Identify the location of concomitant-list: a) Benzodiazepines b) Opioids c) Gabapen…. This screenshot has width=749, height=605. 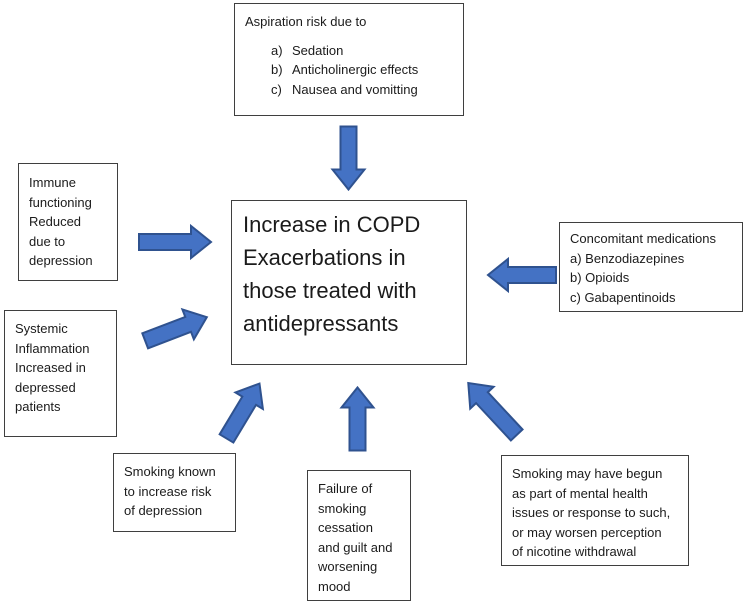
(627, 277).